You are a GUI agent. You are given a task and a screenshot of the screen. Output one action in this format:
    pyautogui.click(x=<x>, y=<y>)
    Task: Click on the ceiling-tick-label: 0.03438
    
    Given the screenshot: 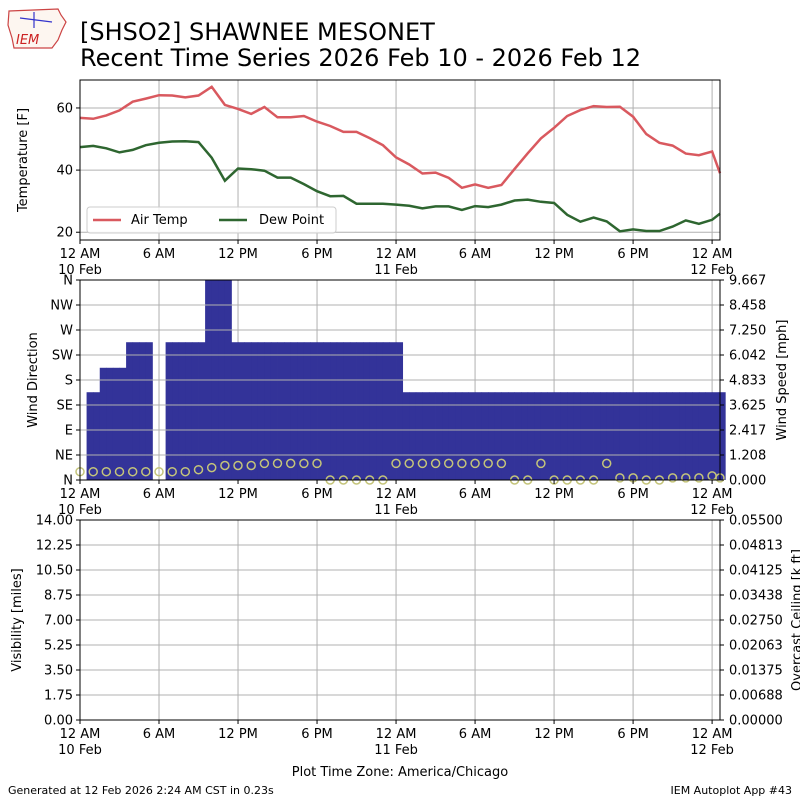 What is the action you would take?
    pyautogui.click(x=756, y=596)
    